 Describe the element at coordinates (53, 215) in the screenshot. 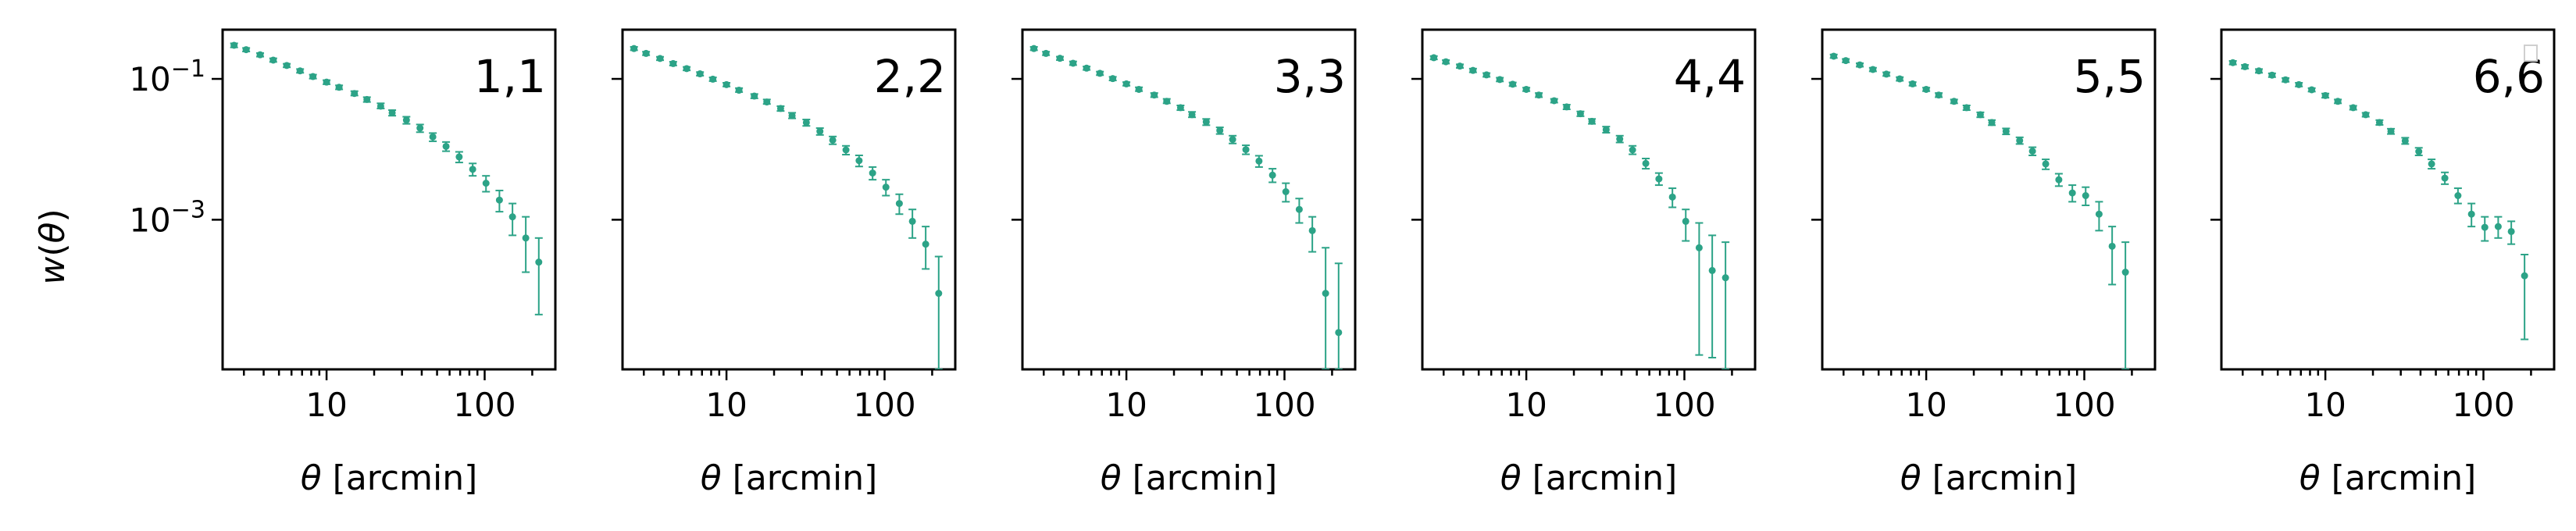

I see `y-axis-label-close: )` at that location.